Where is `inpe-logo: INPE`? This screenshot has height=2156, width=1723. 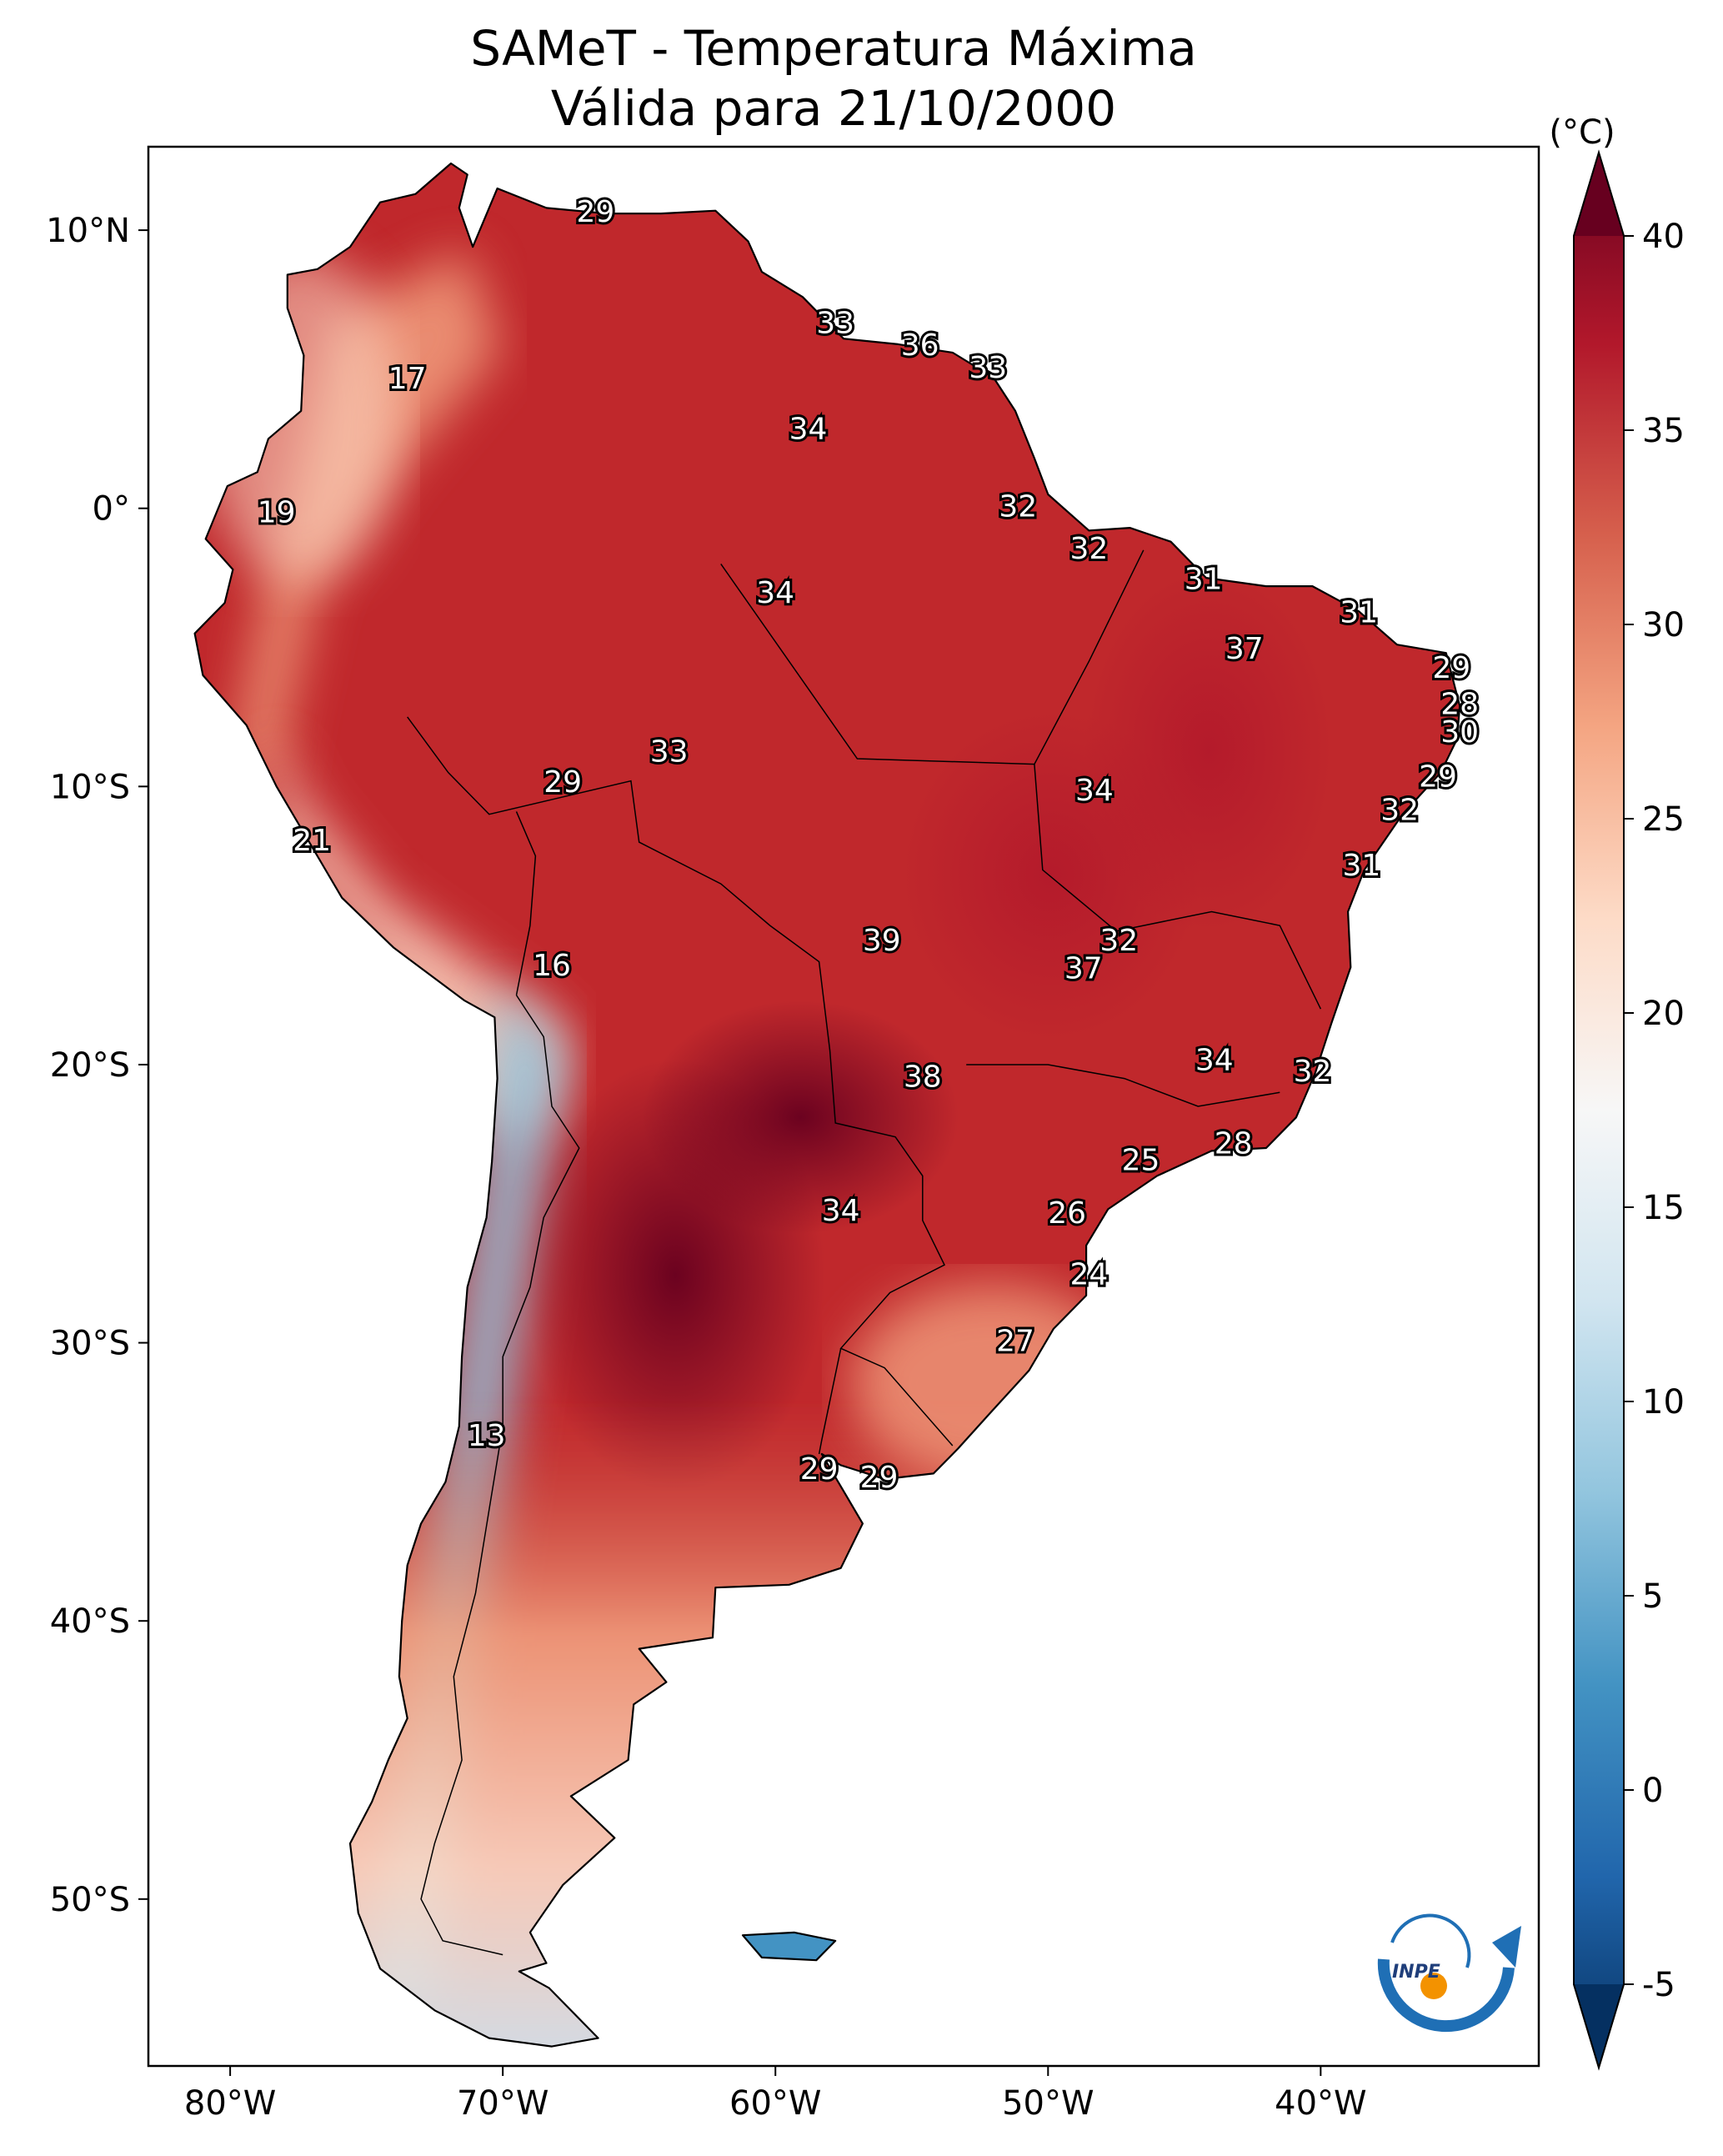
inpe-logo: INPE is located at coordinates (1449, 1973).